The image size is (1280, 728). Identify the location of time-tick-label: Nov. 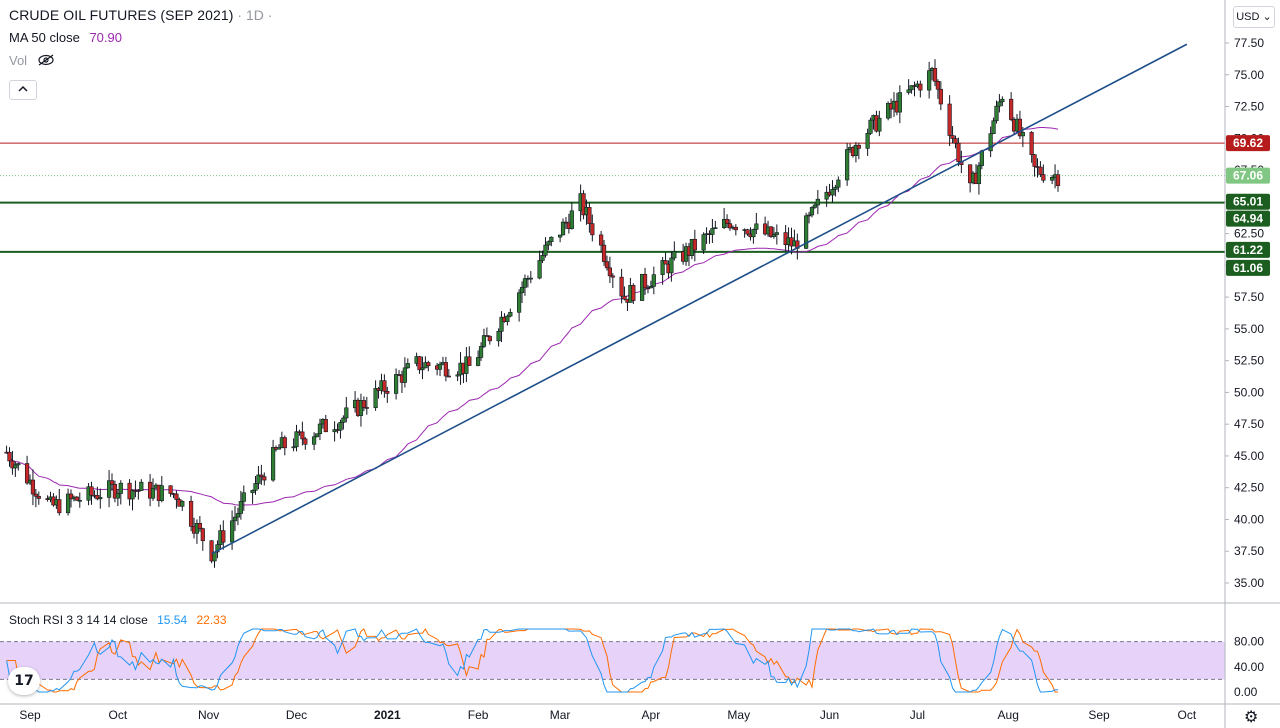
(208, 715).